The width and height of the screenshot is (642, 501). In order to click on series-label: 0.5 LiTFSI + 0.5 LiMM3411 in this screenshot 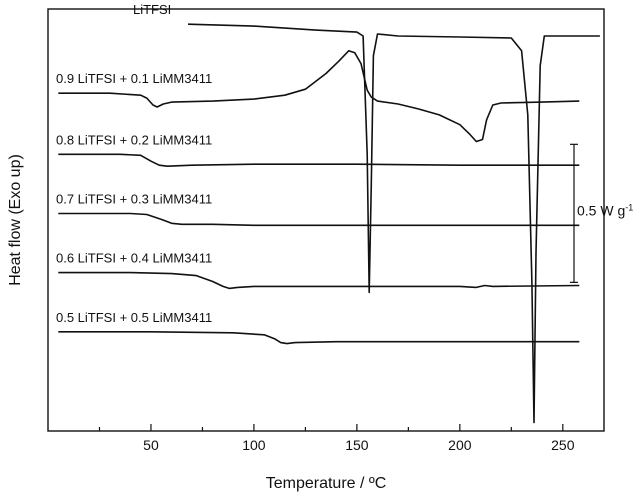, I will do `click(134, 317)`.